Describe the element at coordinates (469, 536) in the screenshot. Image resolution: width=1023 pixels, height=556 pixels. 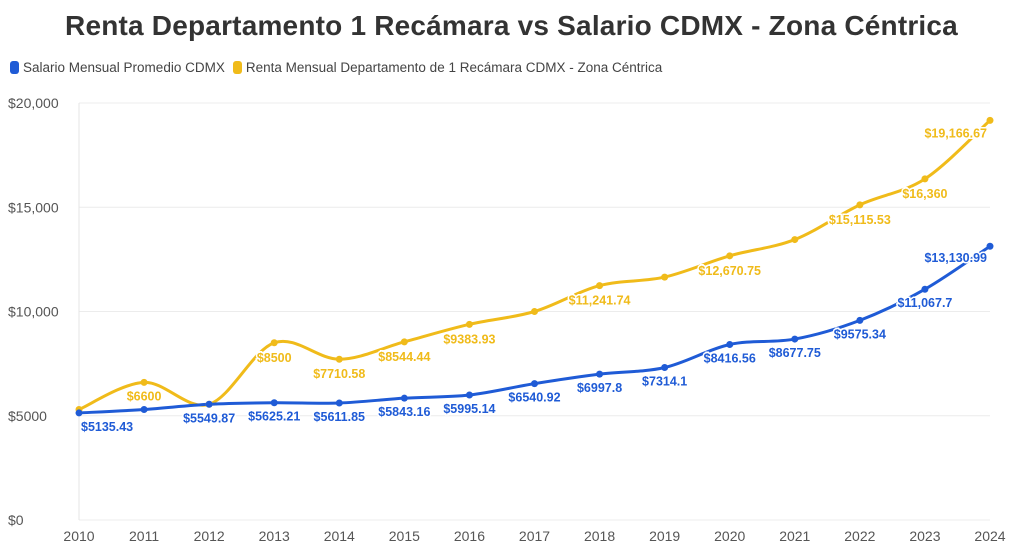
I see `x-tick-label: 2016` at that location.